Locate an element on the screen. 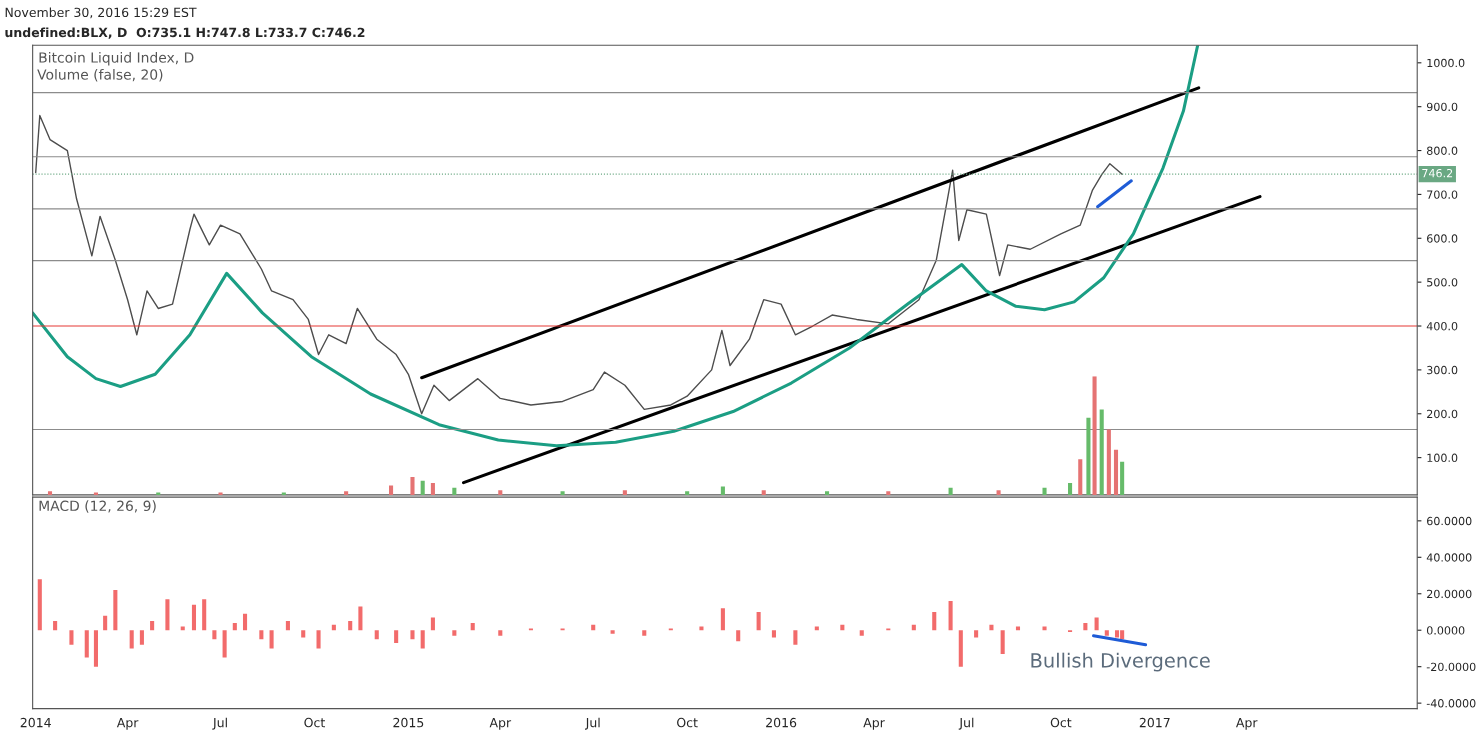 This screenshot has height=742, width=1484. y-tick-label: 1000.0 is located at coordinates (1446, 63).